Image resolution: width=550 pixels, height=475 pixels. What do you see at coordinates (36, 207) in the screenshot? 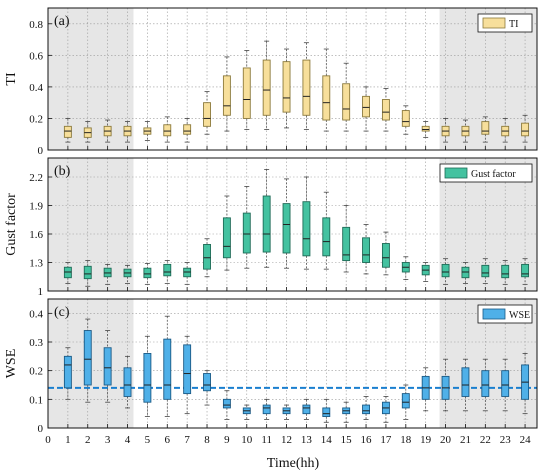
I see `y-tick-label: 1.9` at bounding box center [36, 207].